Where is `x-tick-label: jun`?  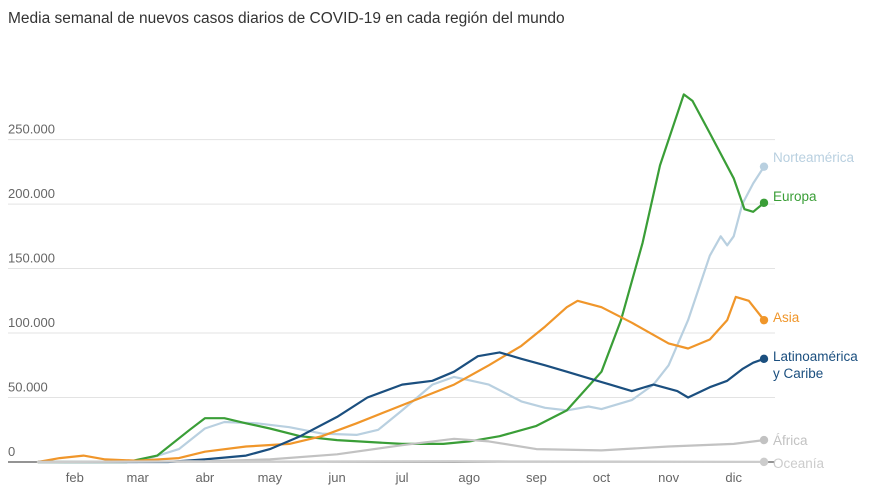
x-tick-label: jun is located at coordinates (336, 477).